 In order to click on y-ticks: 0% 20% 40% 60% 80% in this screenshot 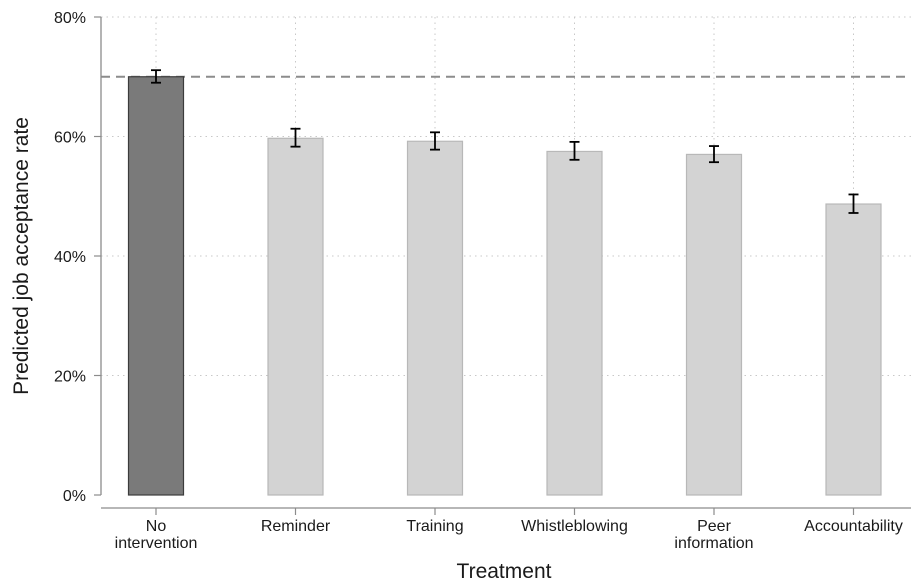, I will do `click(77, 257)`.